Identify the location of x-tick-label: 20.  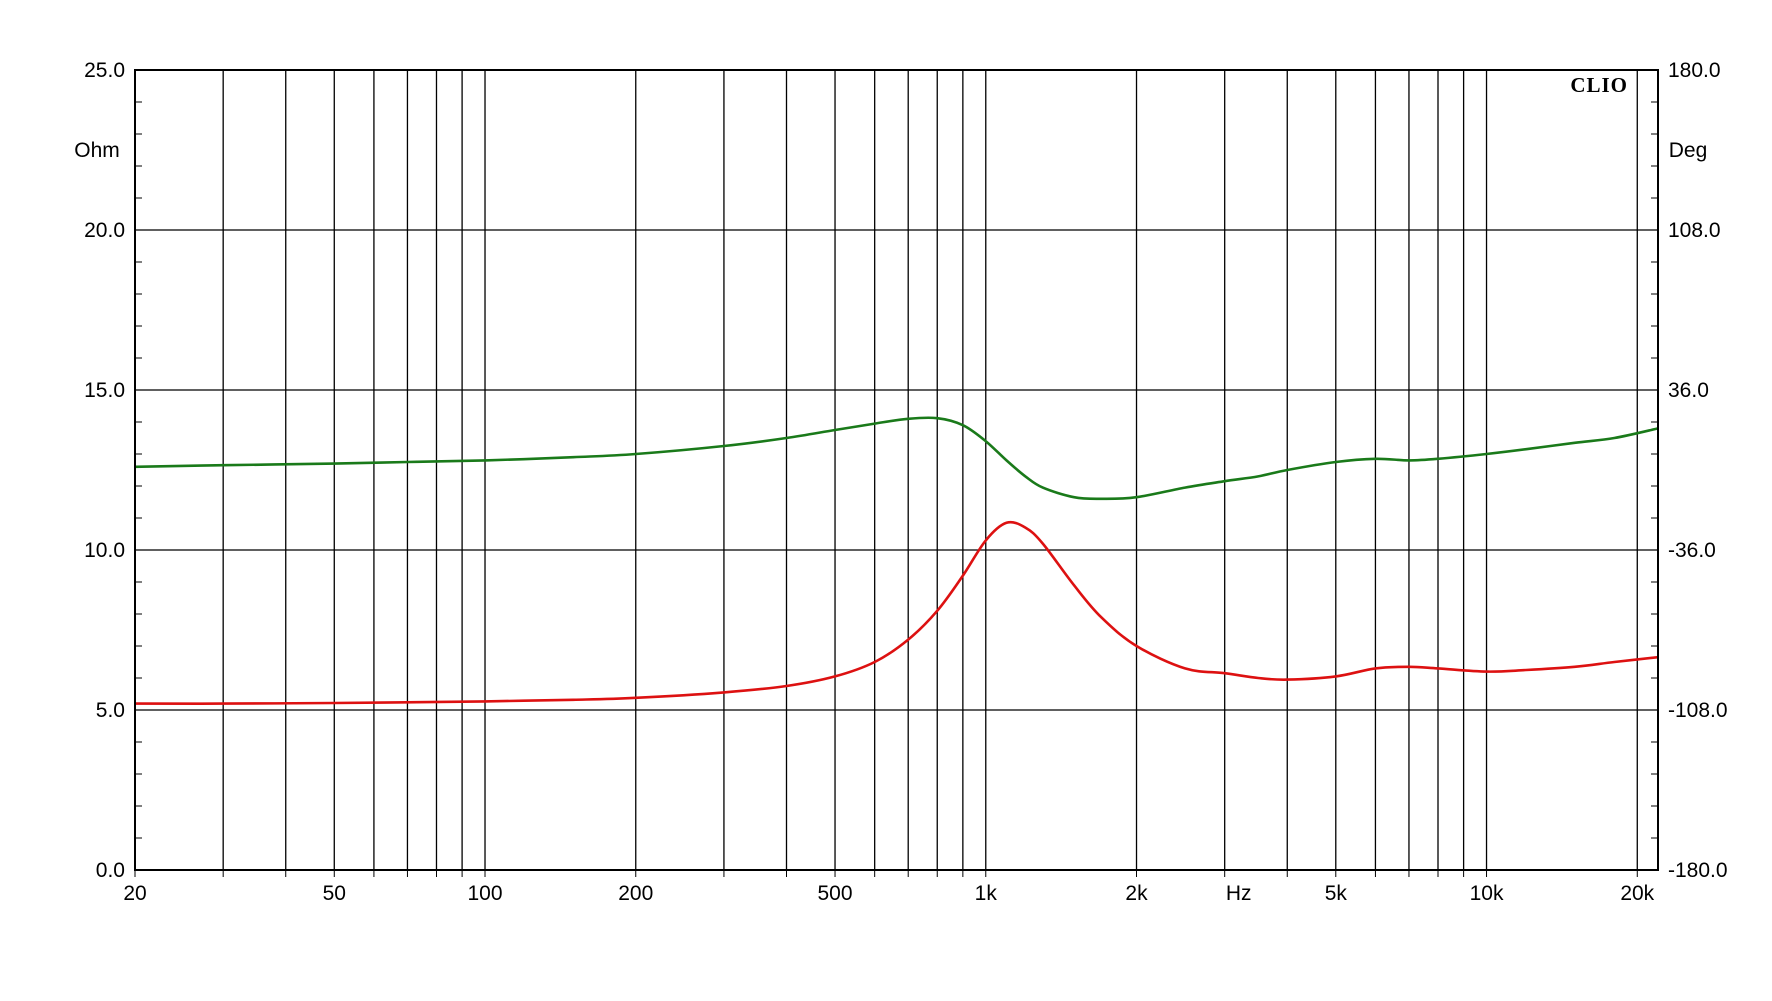
(134, 893).